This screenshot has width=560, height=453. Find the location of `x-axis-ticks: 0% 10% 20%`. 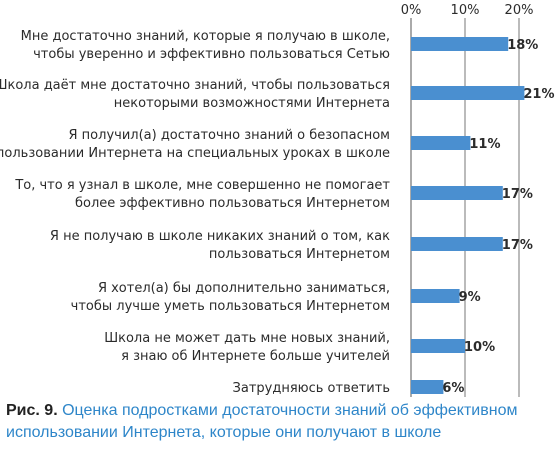

x-axis-ticks: 0% 10% 20% is located at coordinates (467, 10).